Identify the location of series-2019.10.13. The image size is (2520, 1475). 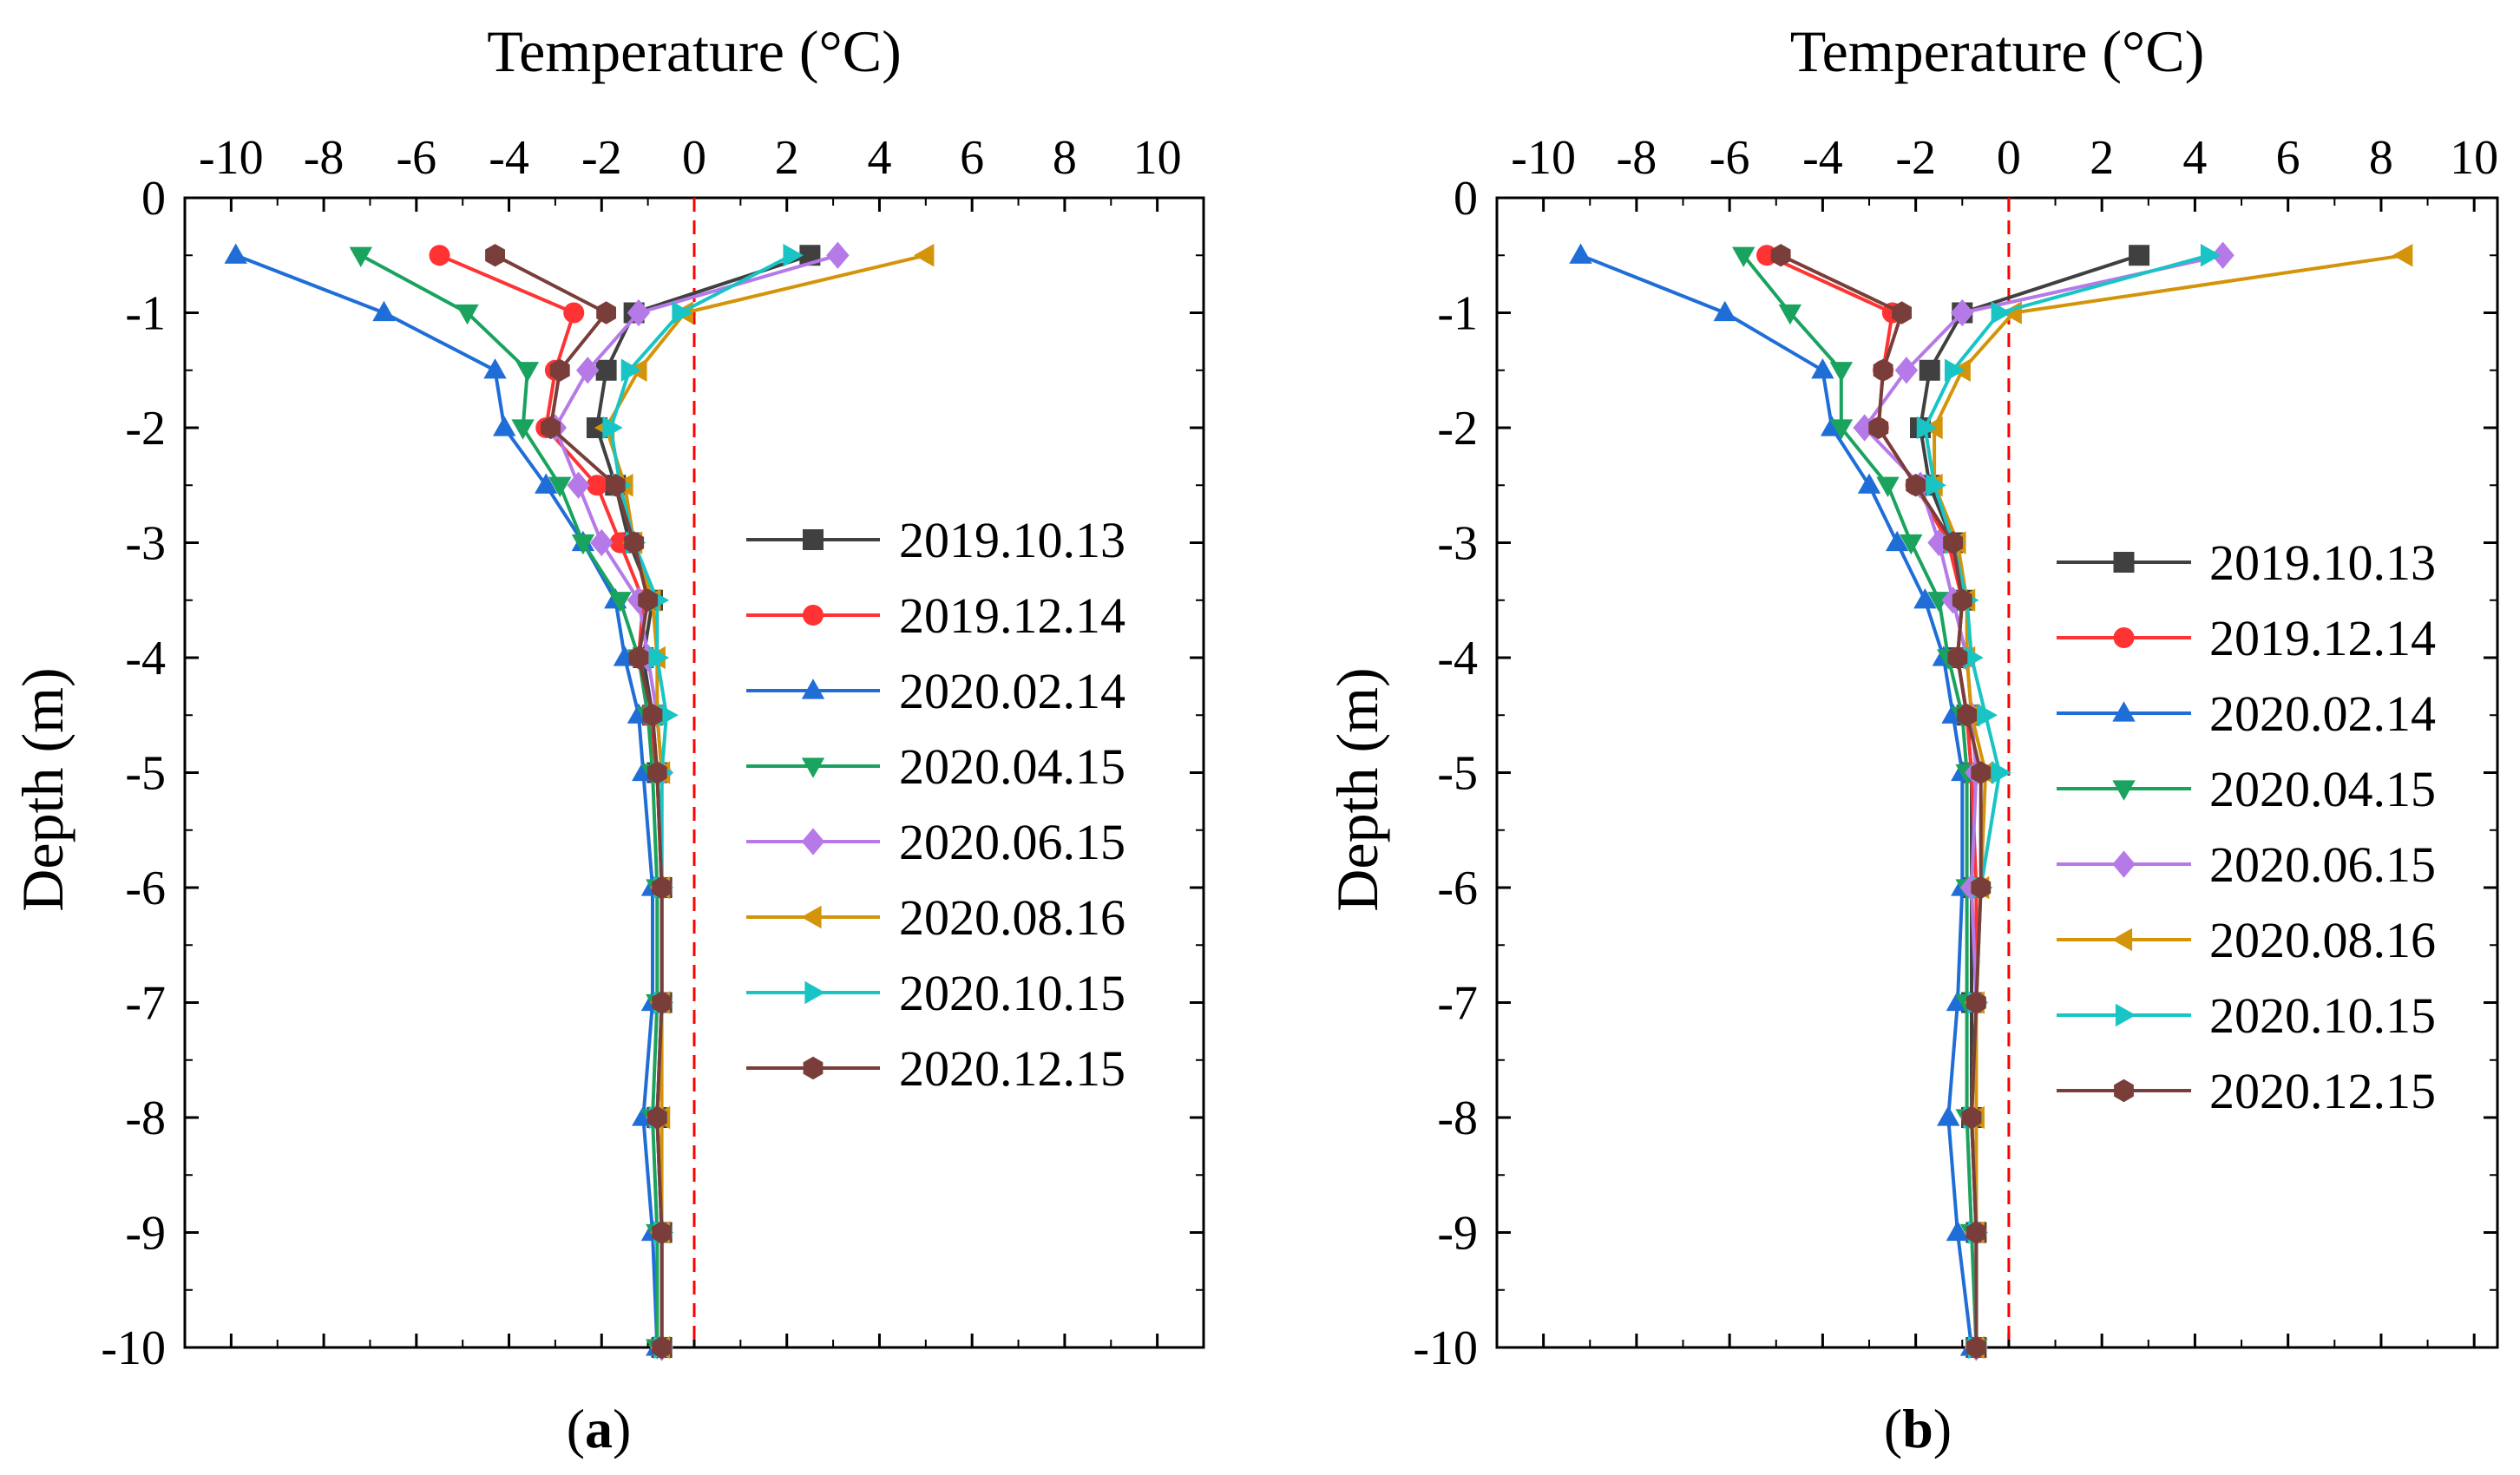
(703, 801).